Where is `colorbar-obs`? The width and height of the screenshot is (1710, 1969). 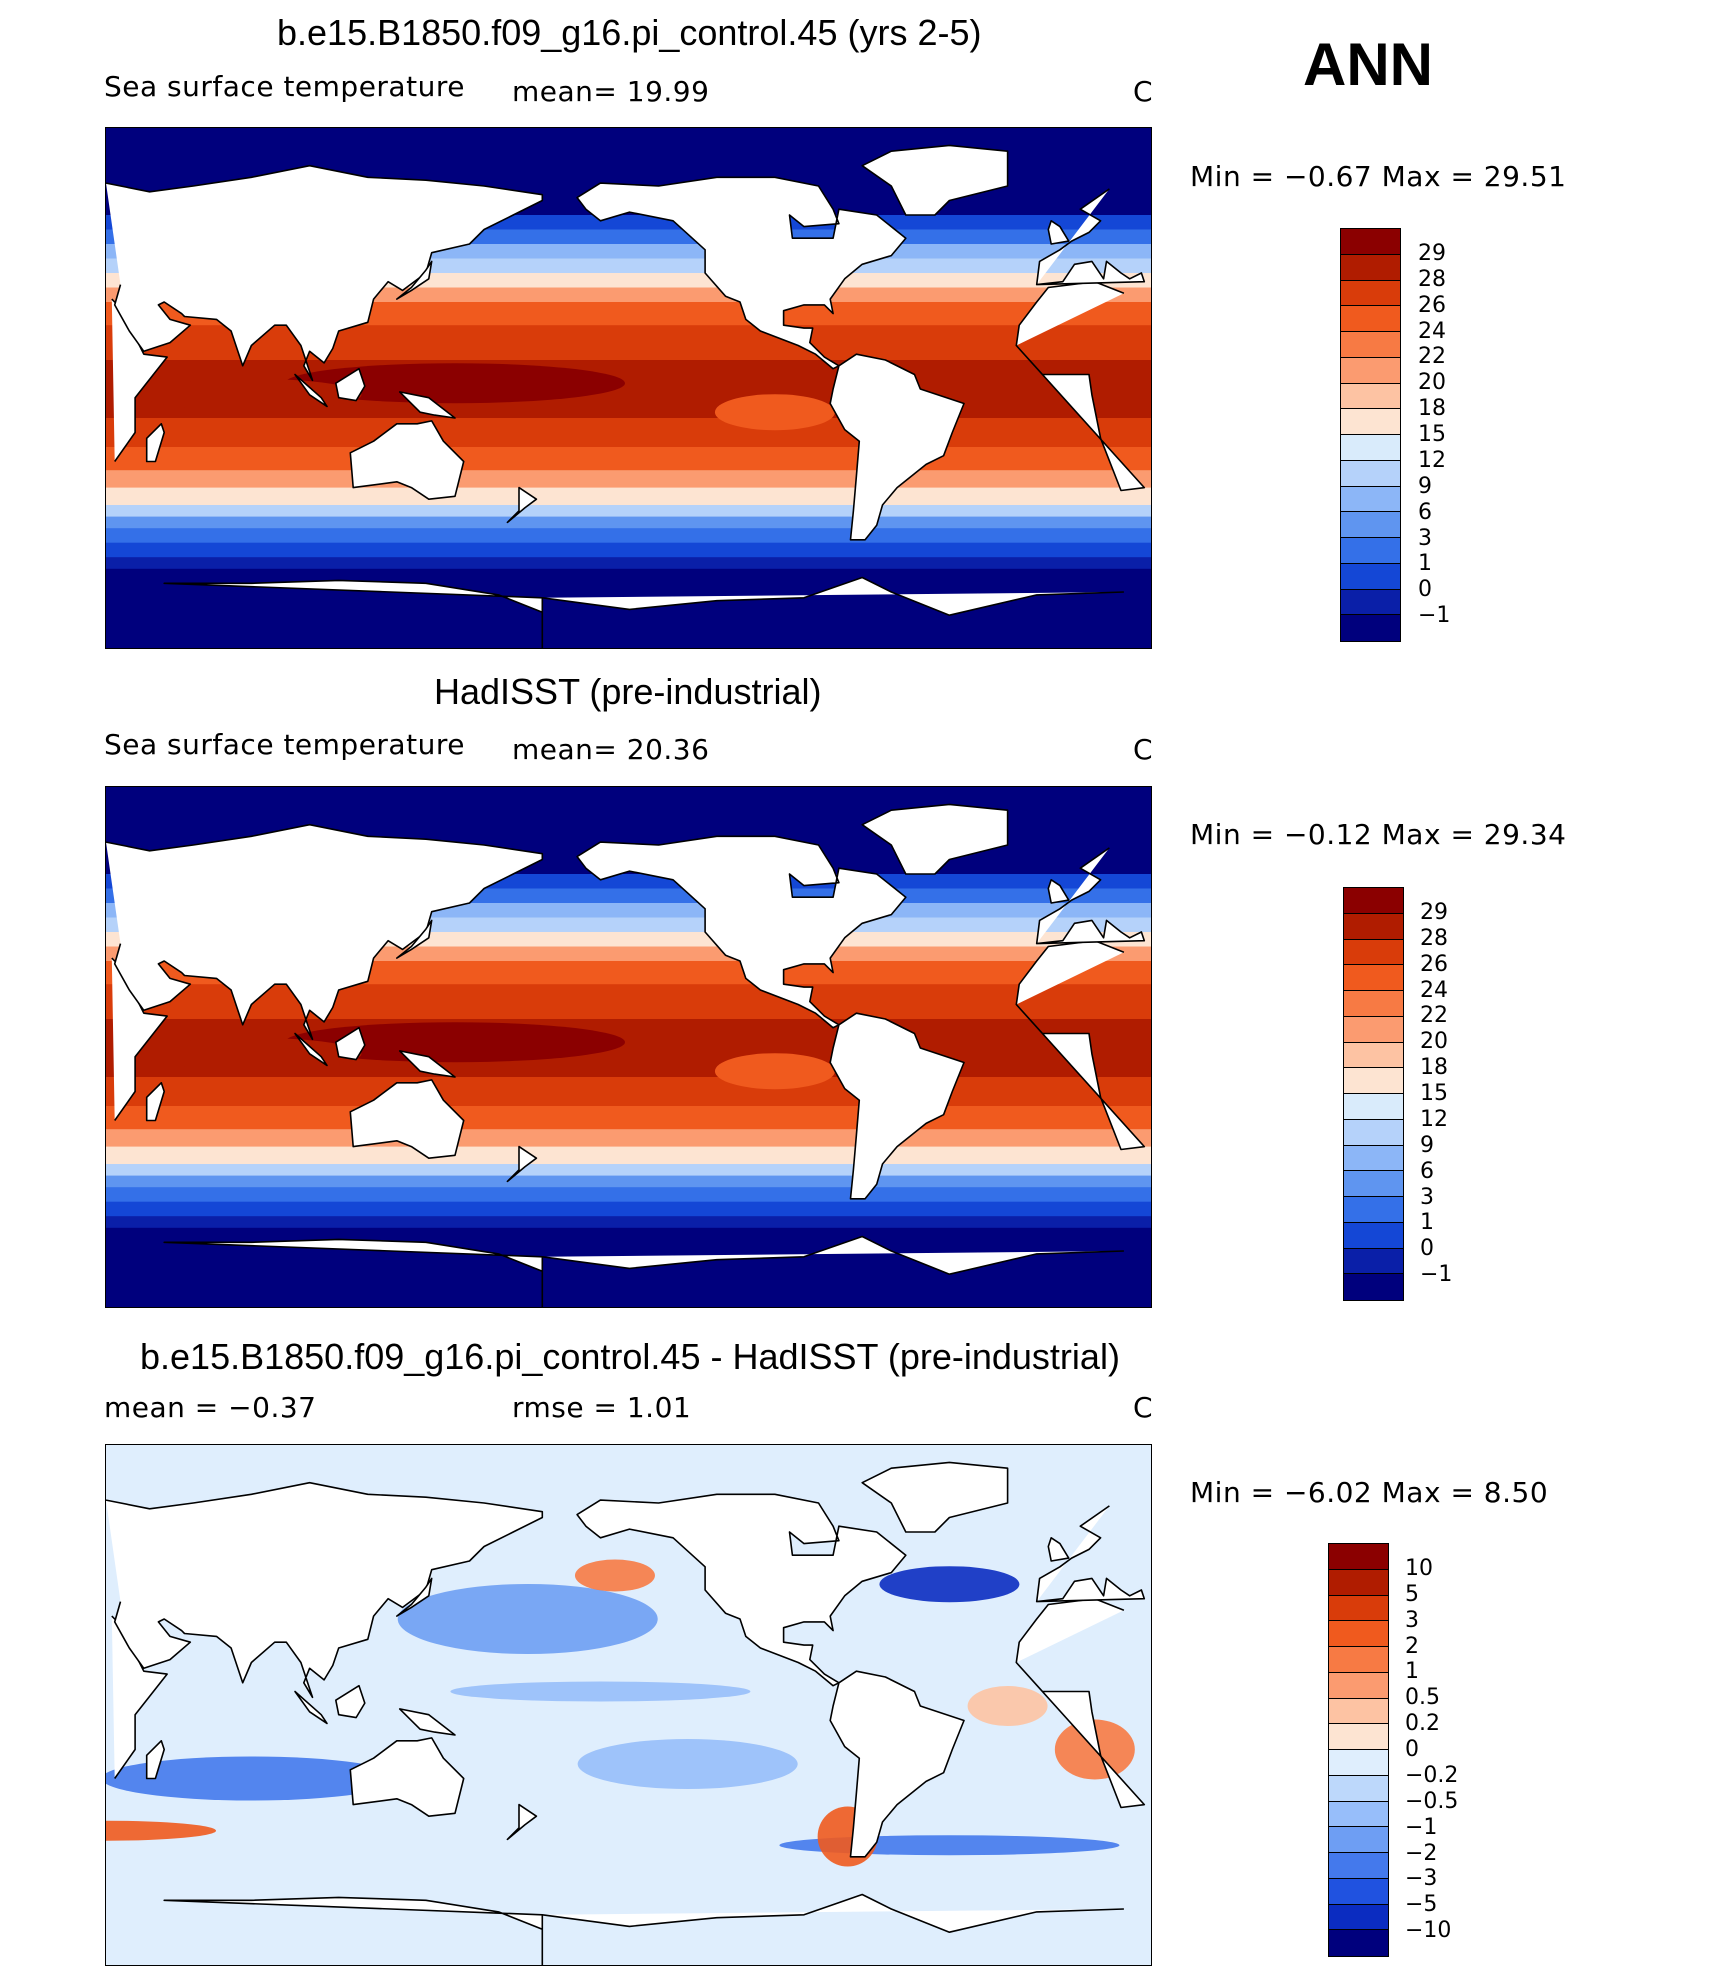
colorbar-obs is located at coordinates (1373, 1094).